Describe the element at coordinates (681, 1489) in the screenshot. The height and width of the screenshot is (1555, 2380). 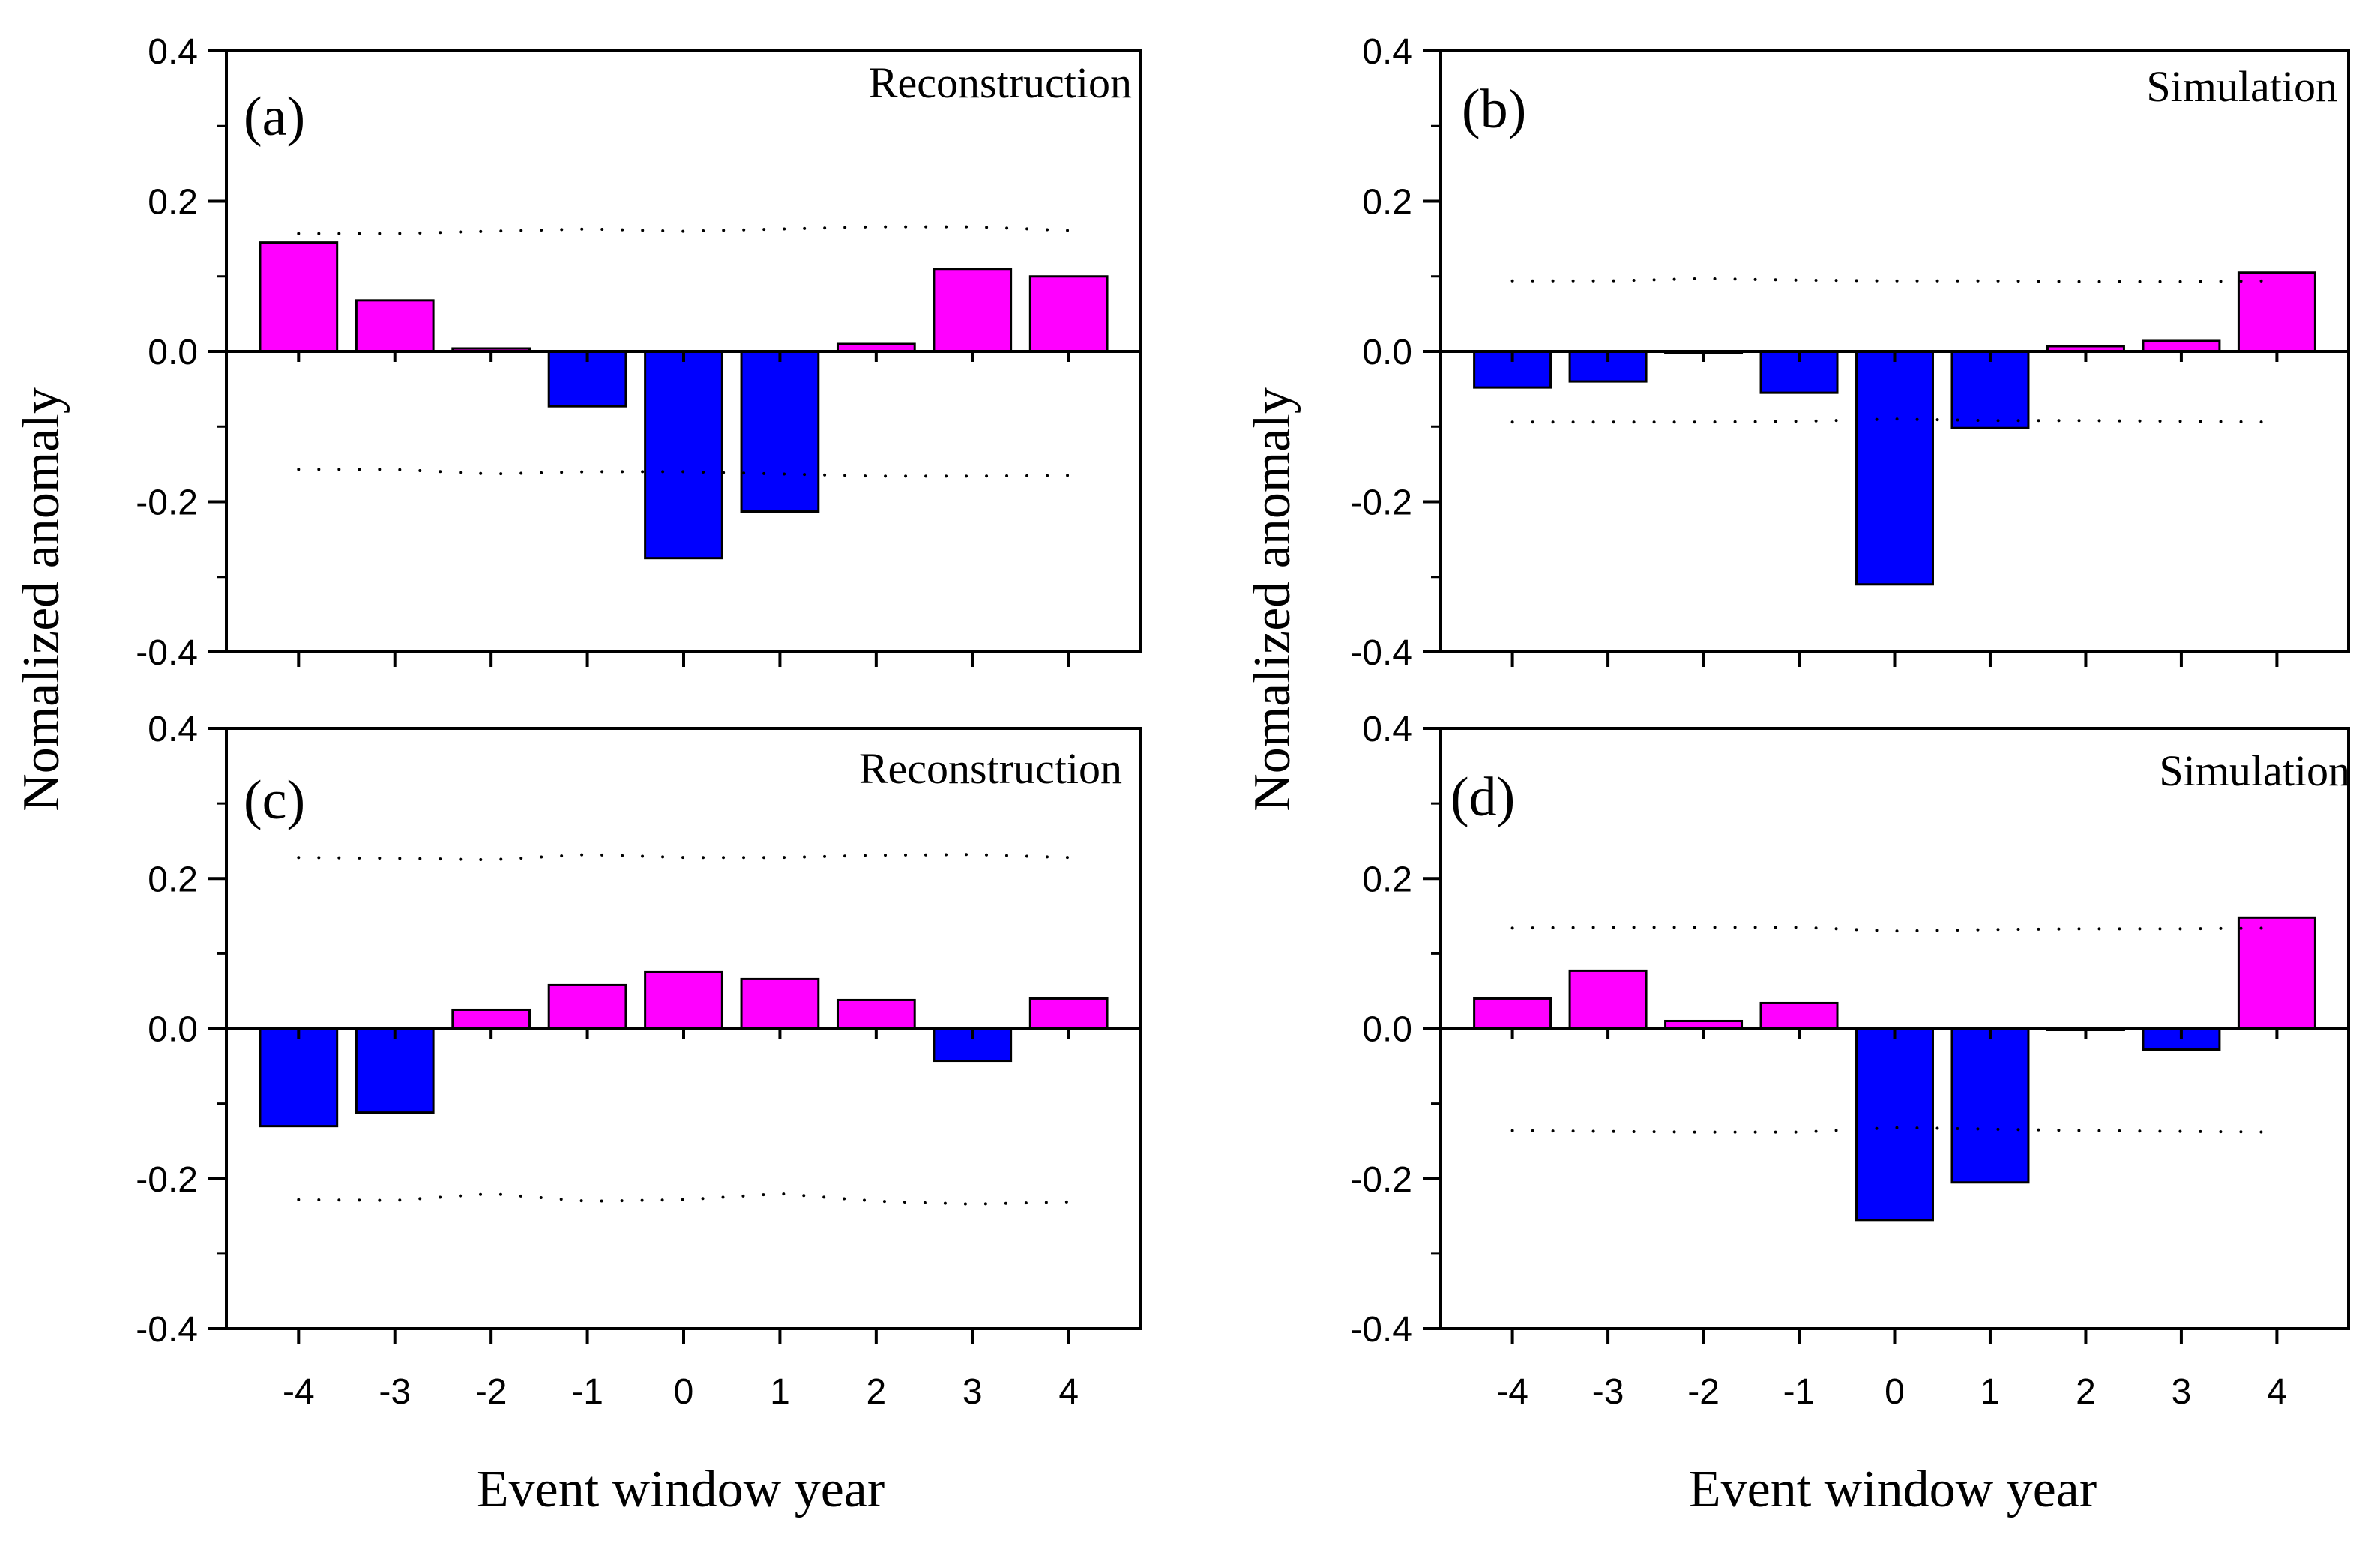
I see `x-axis-title-left: Event window year` at that location.